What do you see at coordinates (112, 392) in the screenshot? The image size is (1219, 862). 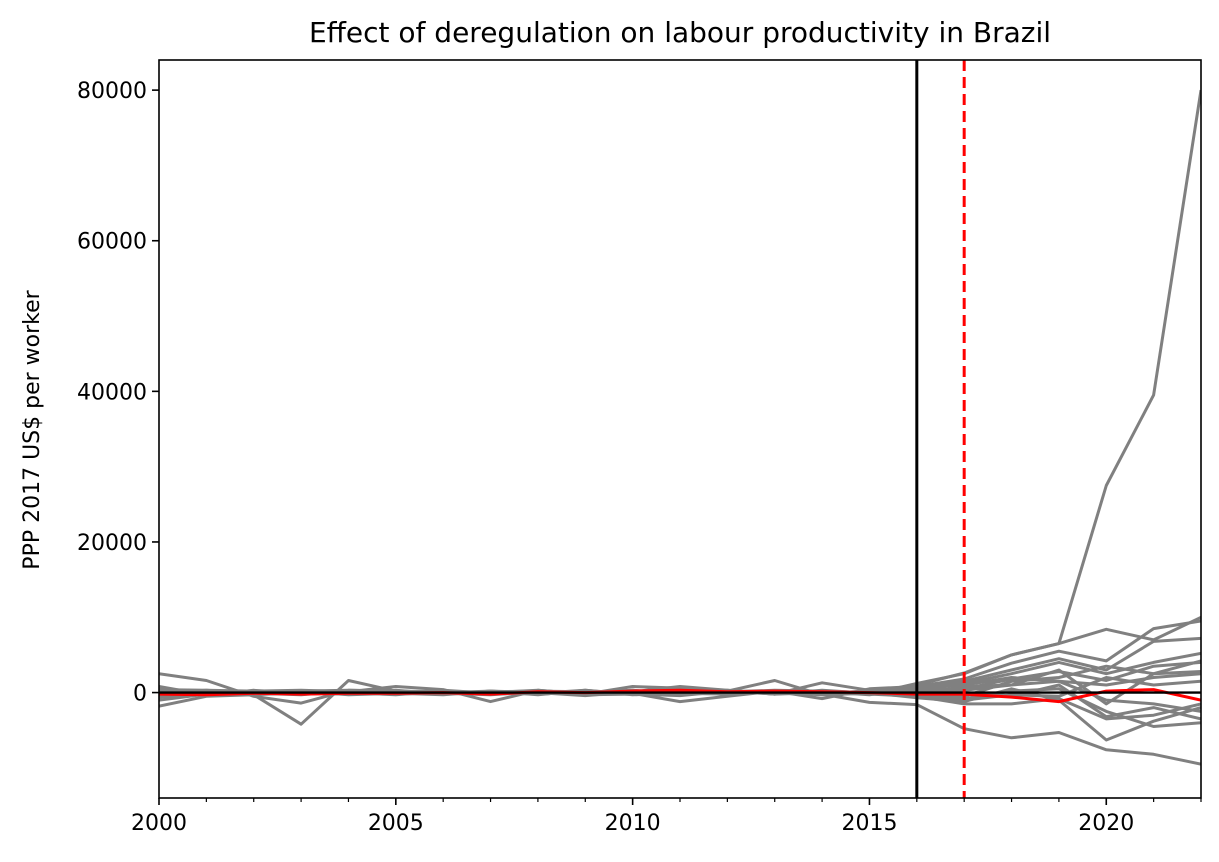 I see `y-tick-label: 40000` at bounding box center [112, 392].